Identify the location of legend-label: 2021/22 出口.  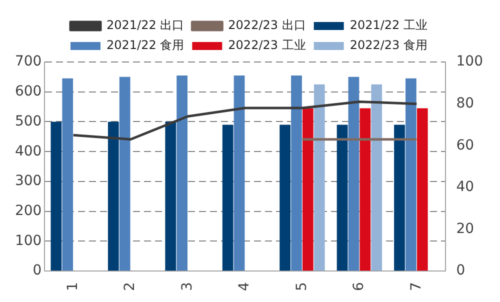
(145, 25).